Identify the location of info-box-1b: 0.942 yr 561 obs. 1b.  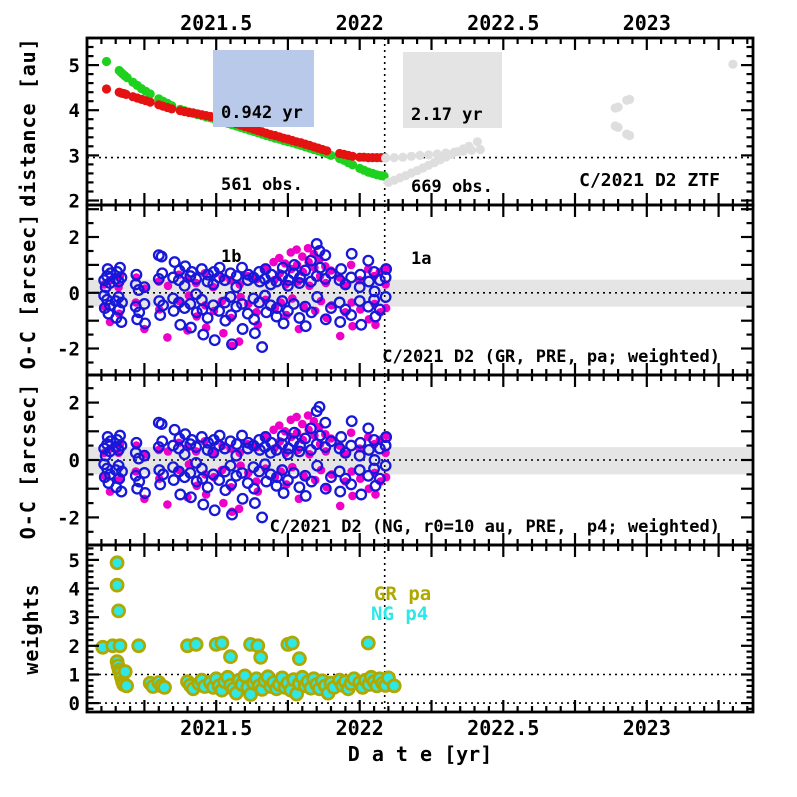
(263, 158).